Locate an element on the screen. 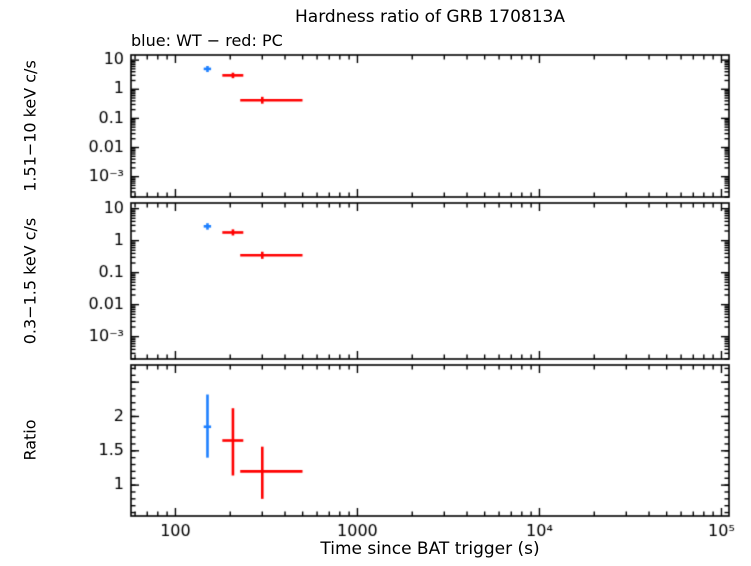 The width and height of the screenshot is (751, 566). y-axis-label-ratio: Ratio is located at coordinates (30, 440).